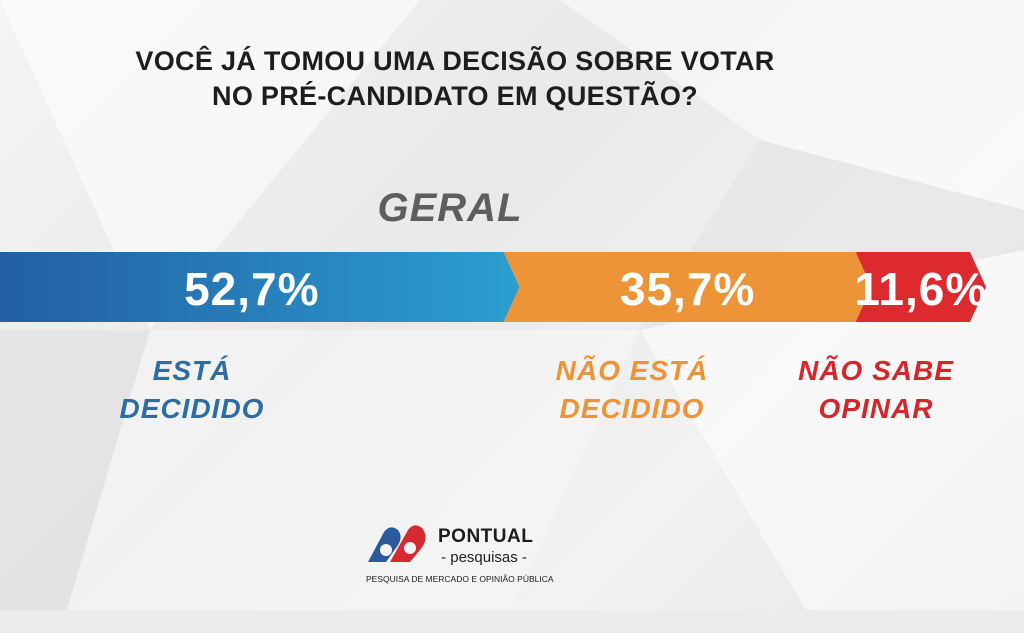  Describe the element at coordinates (192, 370) in the screenshot. I see `category-label-decidido-line1: ESTÁ` at that location.